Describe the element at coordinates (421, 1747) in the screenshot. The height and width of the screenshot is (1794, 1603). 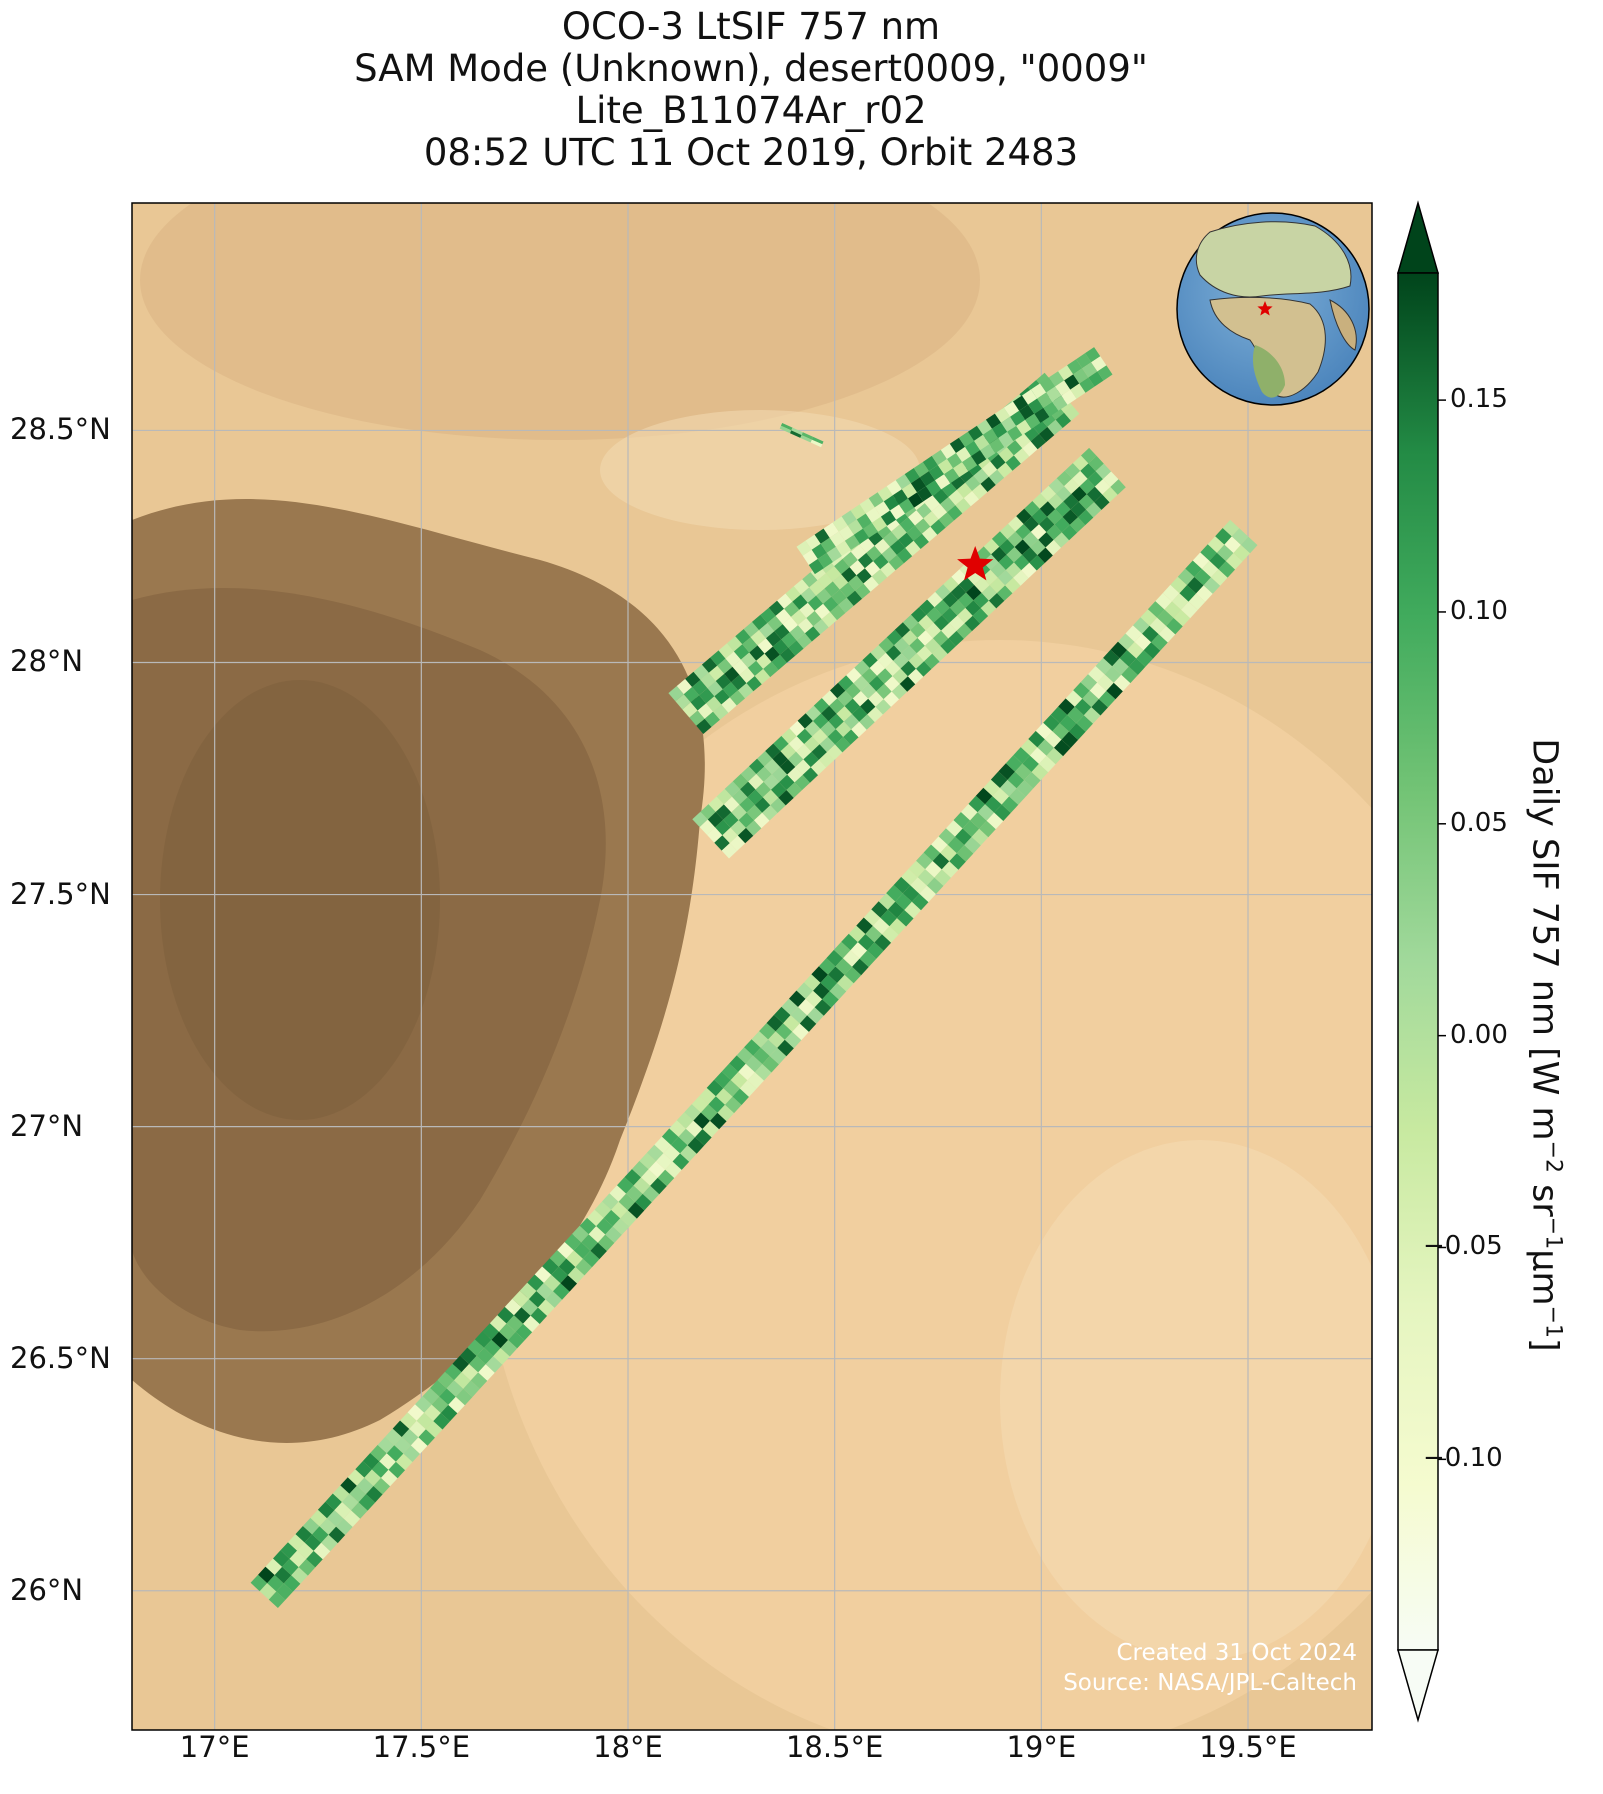
I see `lon-tick-label: 17.5°E` at that location.